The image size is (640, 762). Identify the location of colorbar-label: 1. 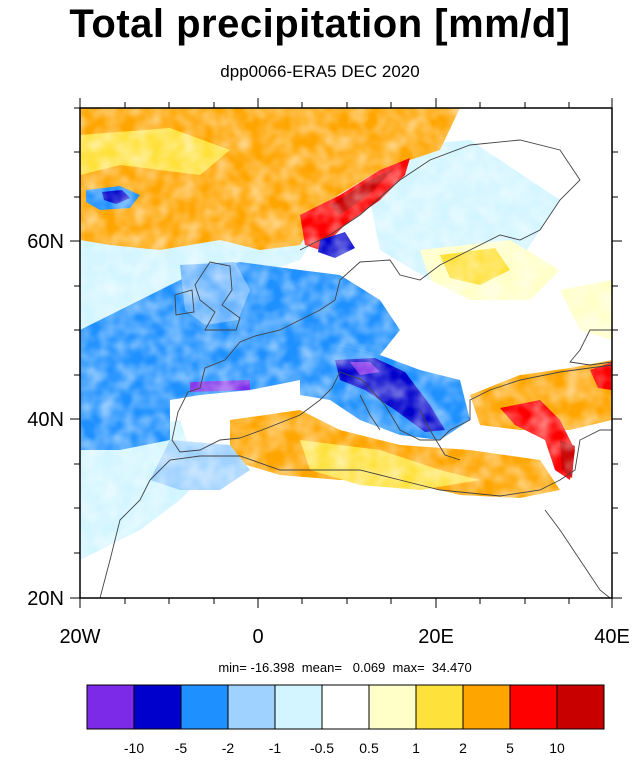
(416, 748).